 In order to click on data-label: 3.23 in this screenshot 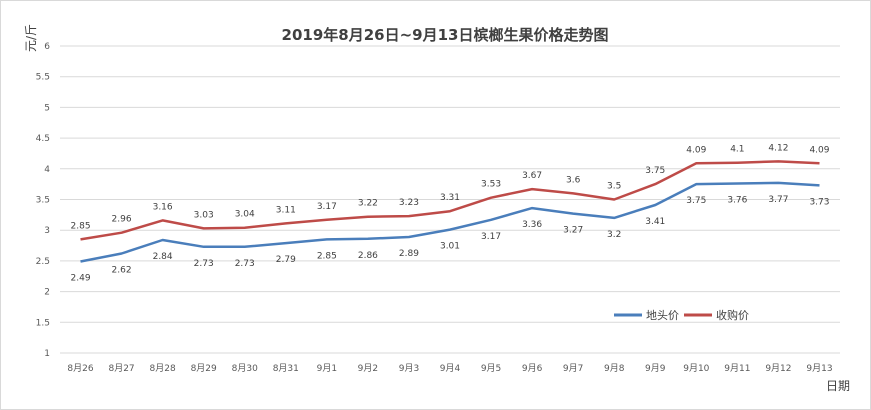, I will do `click(409, 203)`.